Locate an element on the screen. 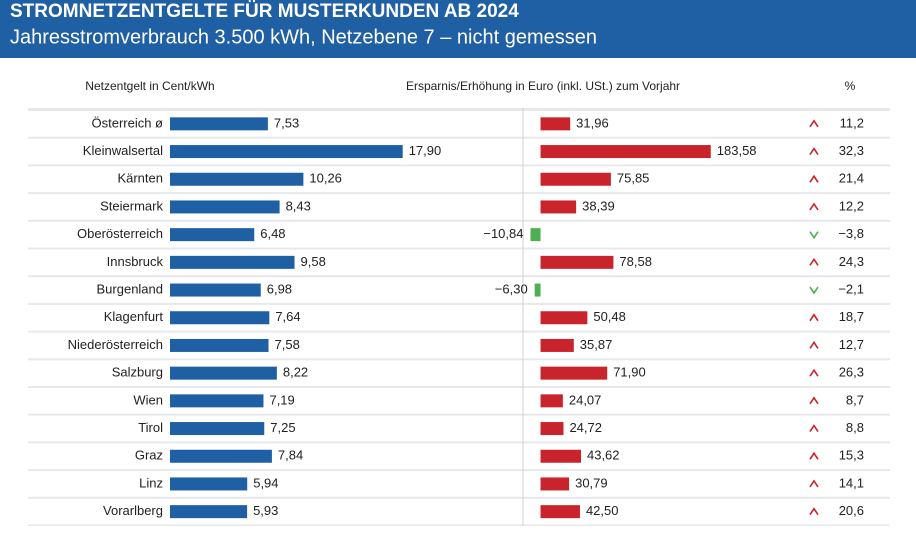  percent-label: 18,7 is located at coordinates (851, 316).